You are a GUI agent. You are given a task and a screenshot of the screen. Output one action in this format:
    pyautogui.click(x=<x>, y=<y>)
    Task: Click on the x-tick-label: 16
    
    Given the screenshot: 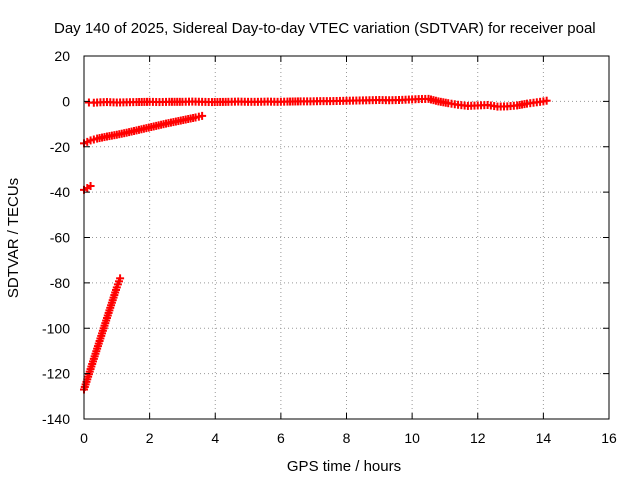 What is the action you would take?
    pyautogui.click(x=609, y=438)
    